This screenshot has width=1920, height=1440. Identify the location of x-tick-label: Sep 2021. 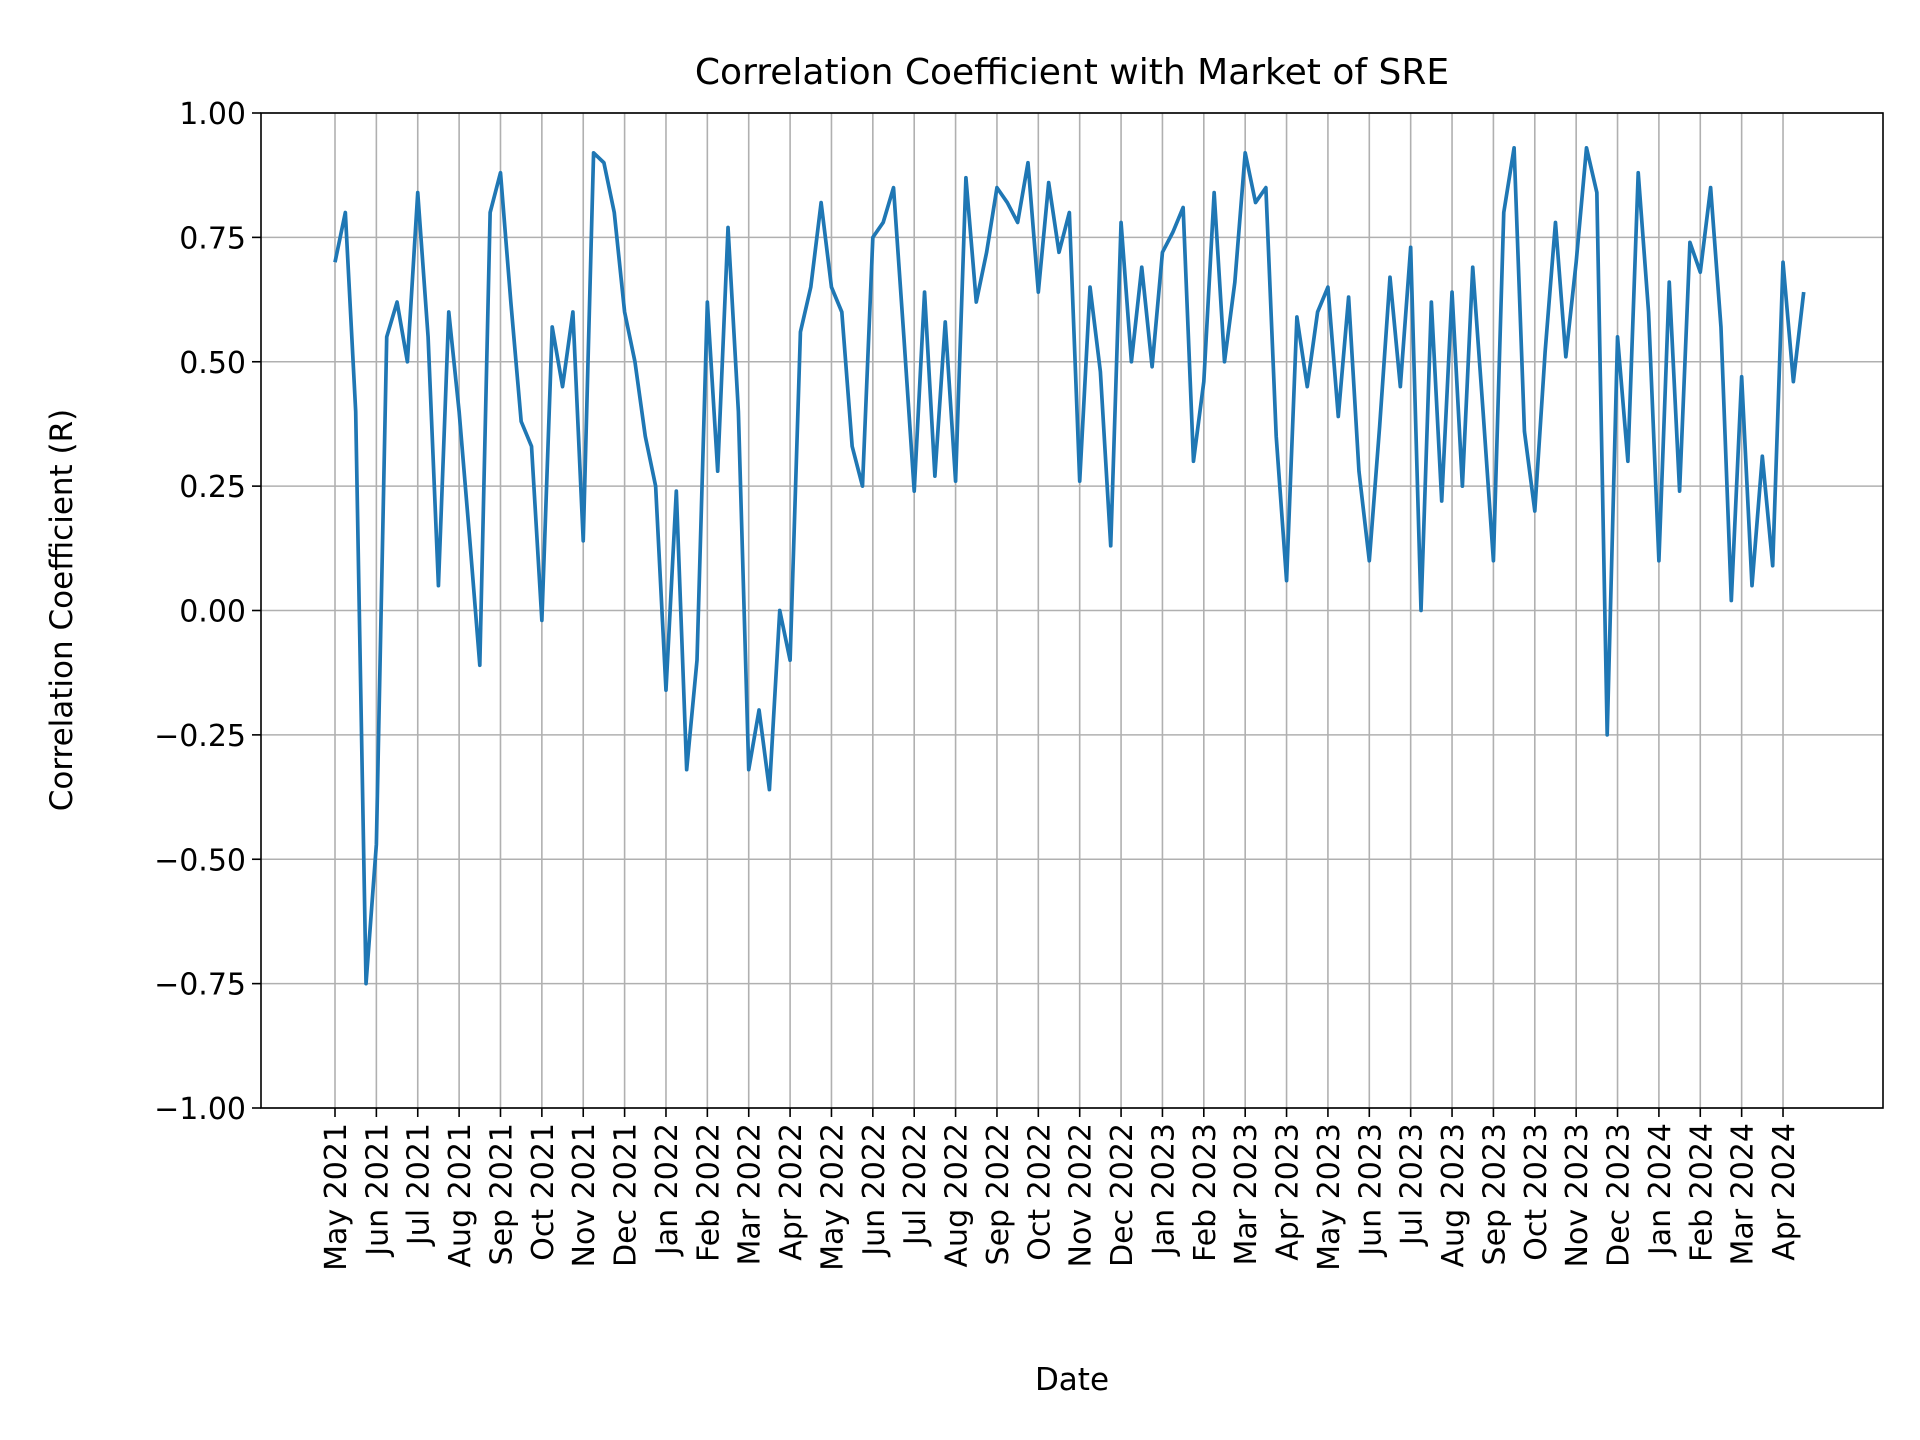
(501, 1194).